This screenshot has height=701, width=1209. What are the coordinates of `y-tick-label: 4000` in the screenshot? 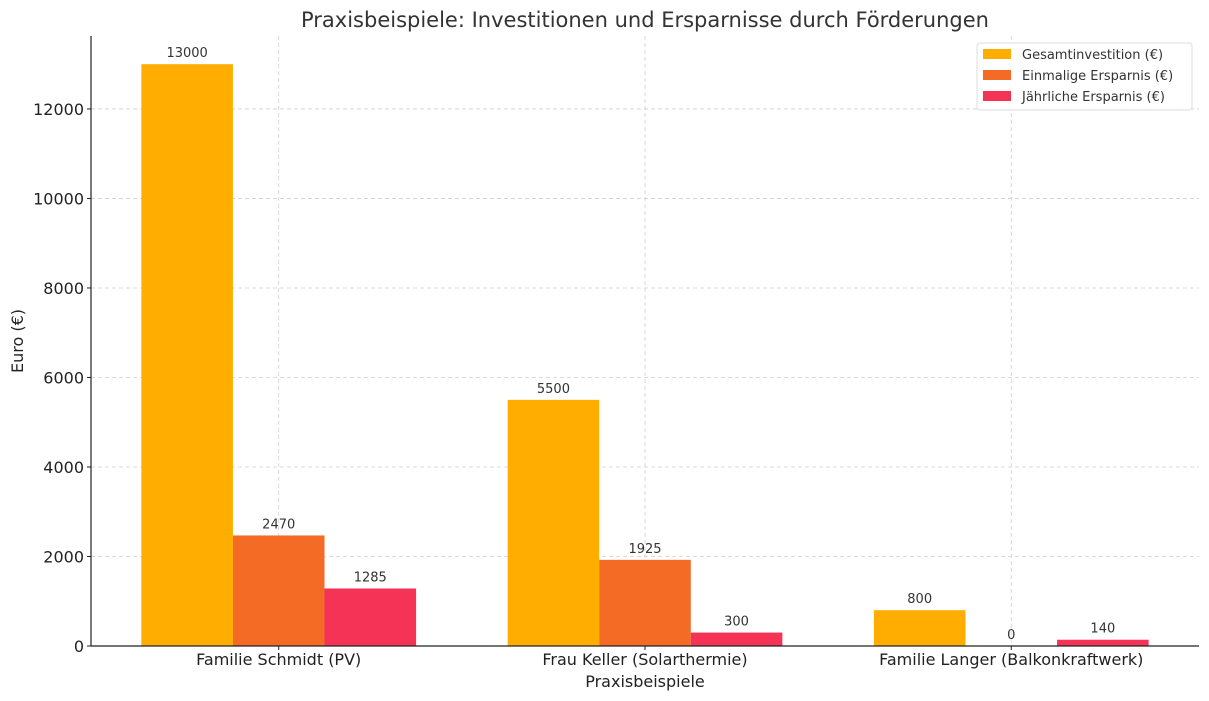 It's located at (63, 467).